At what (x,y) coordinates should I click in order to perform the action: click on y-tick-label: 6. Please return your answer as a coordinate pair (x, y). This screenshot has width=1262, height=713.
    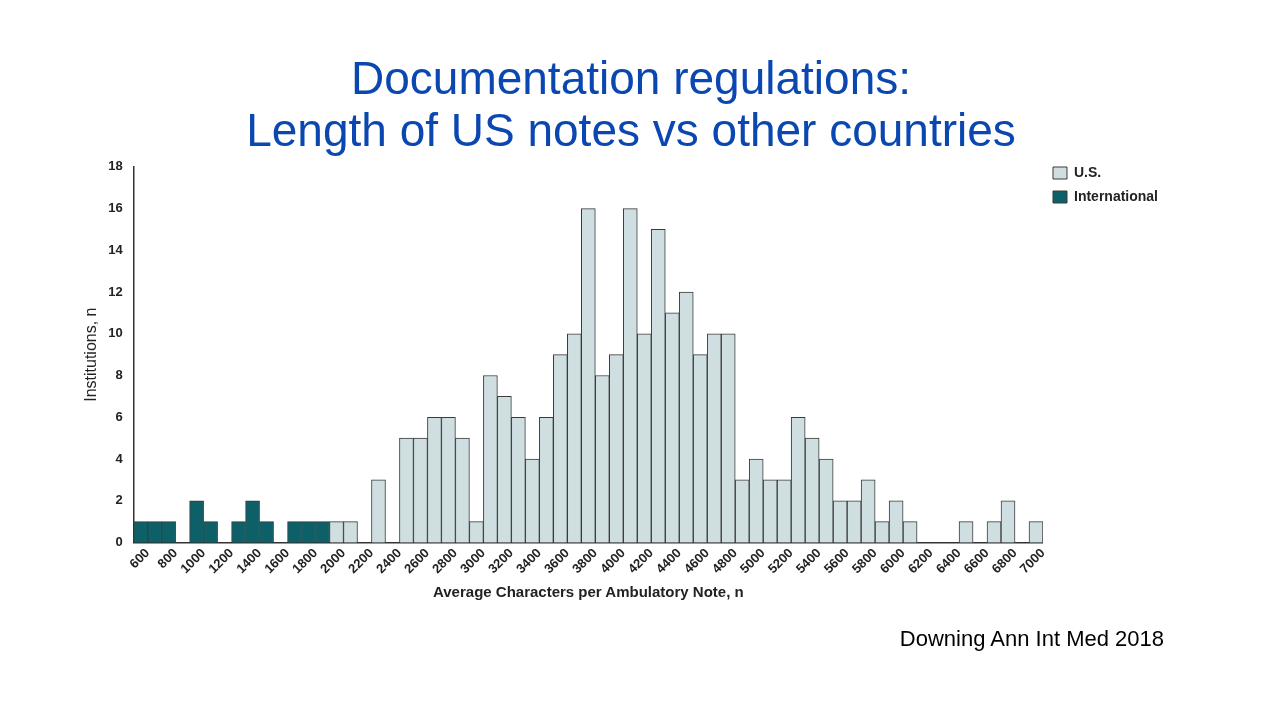
    Looking at the image, I should click on (119, 416).